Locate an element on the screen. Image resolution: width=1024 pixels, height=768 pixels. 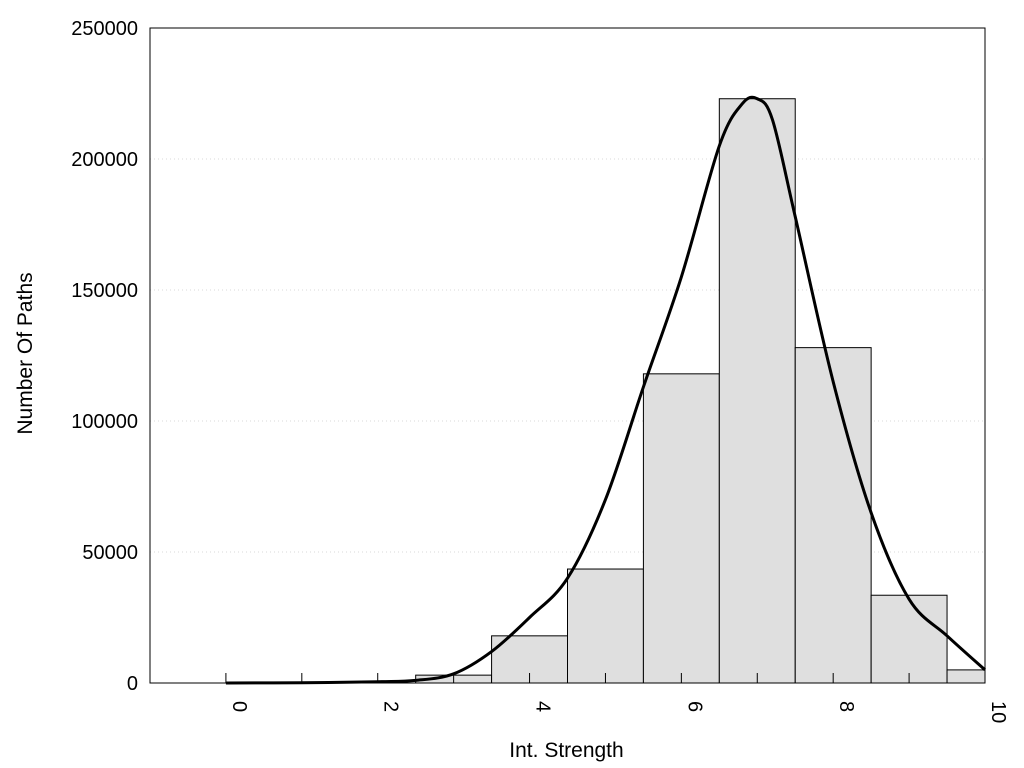
x-axis-ticks: 0 2 4 6 8 10 is located at coordinates (617, 698).